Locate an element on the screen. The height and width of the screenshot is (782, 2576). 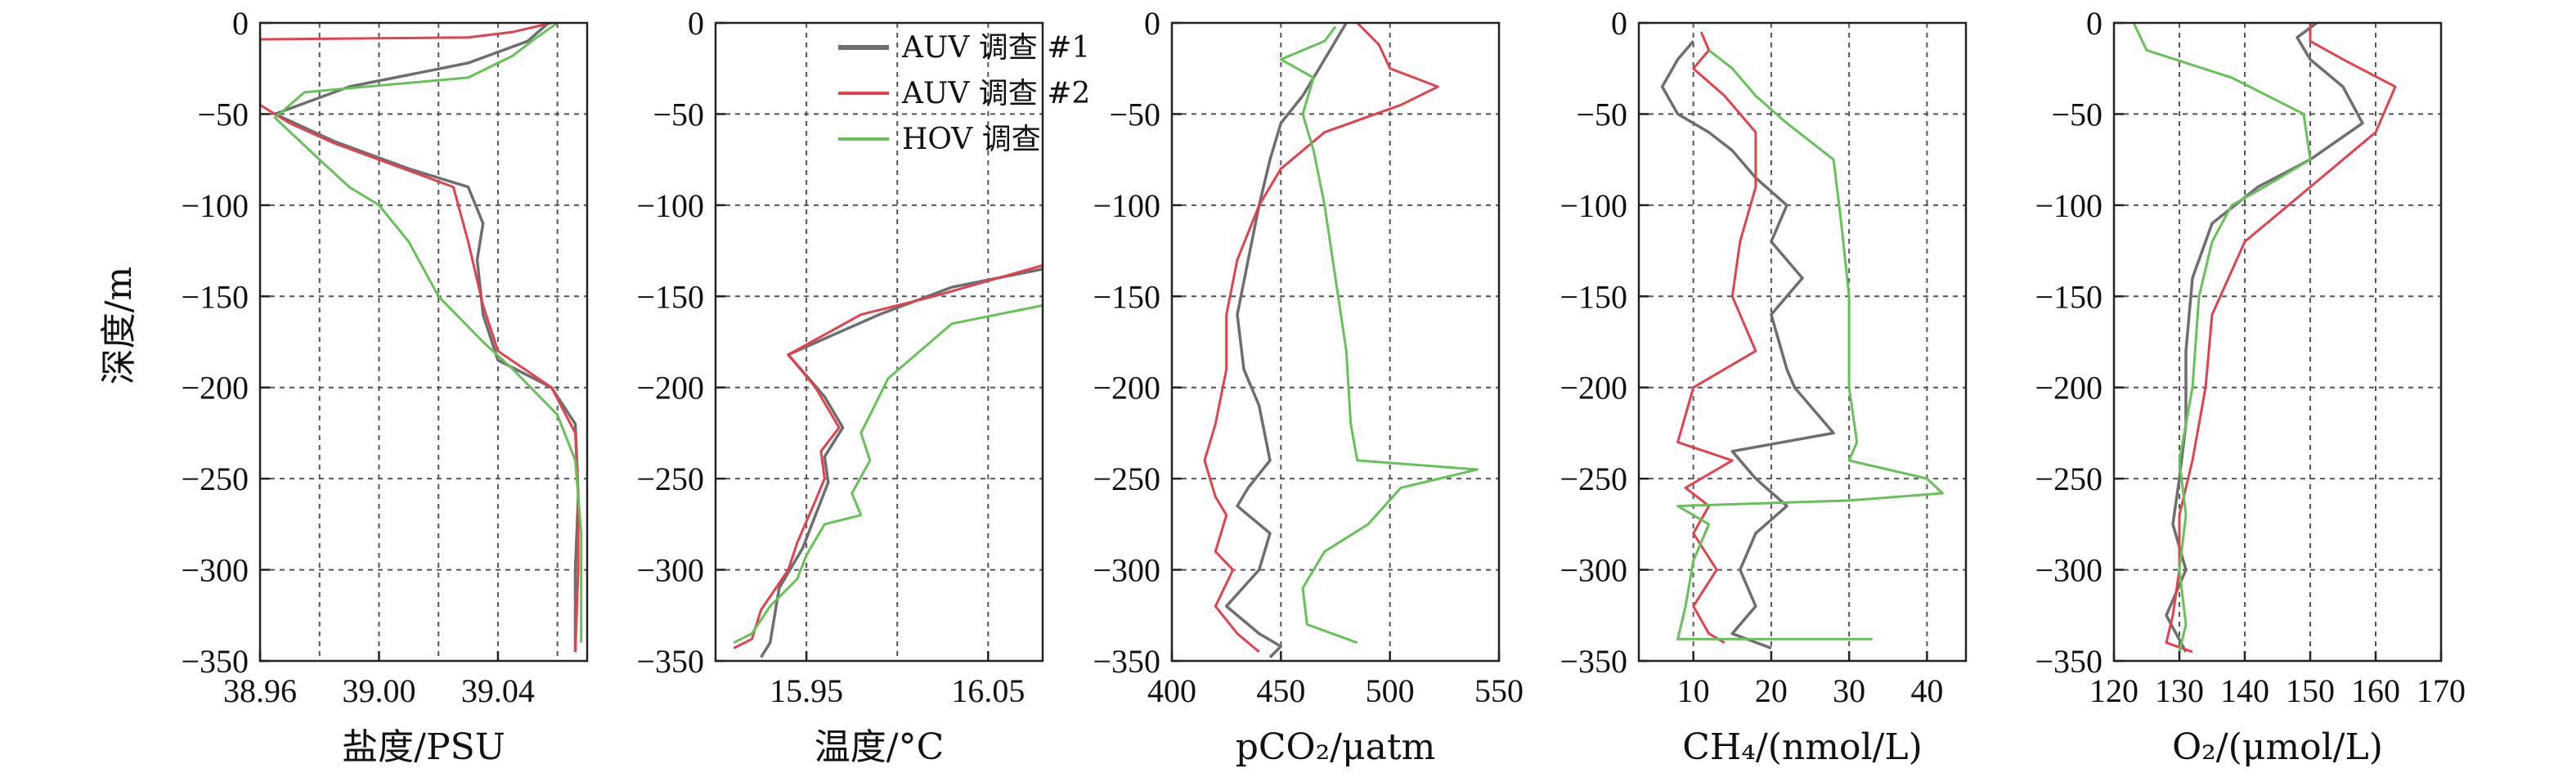
y-axis-label: 深度/m is located at coordinates (119, 326).